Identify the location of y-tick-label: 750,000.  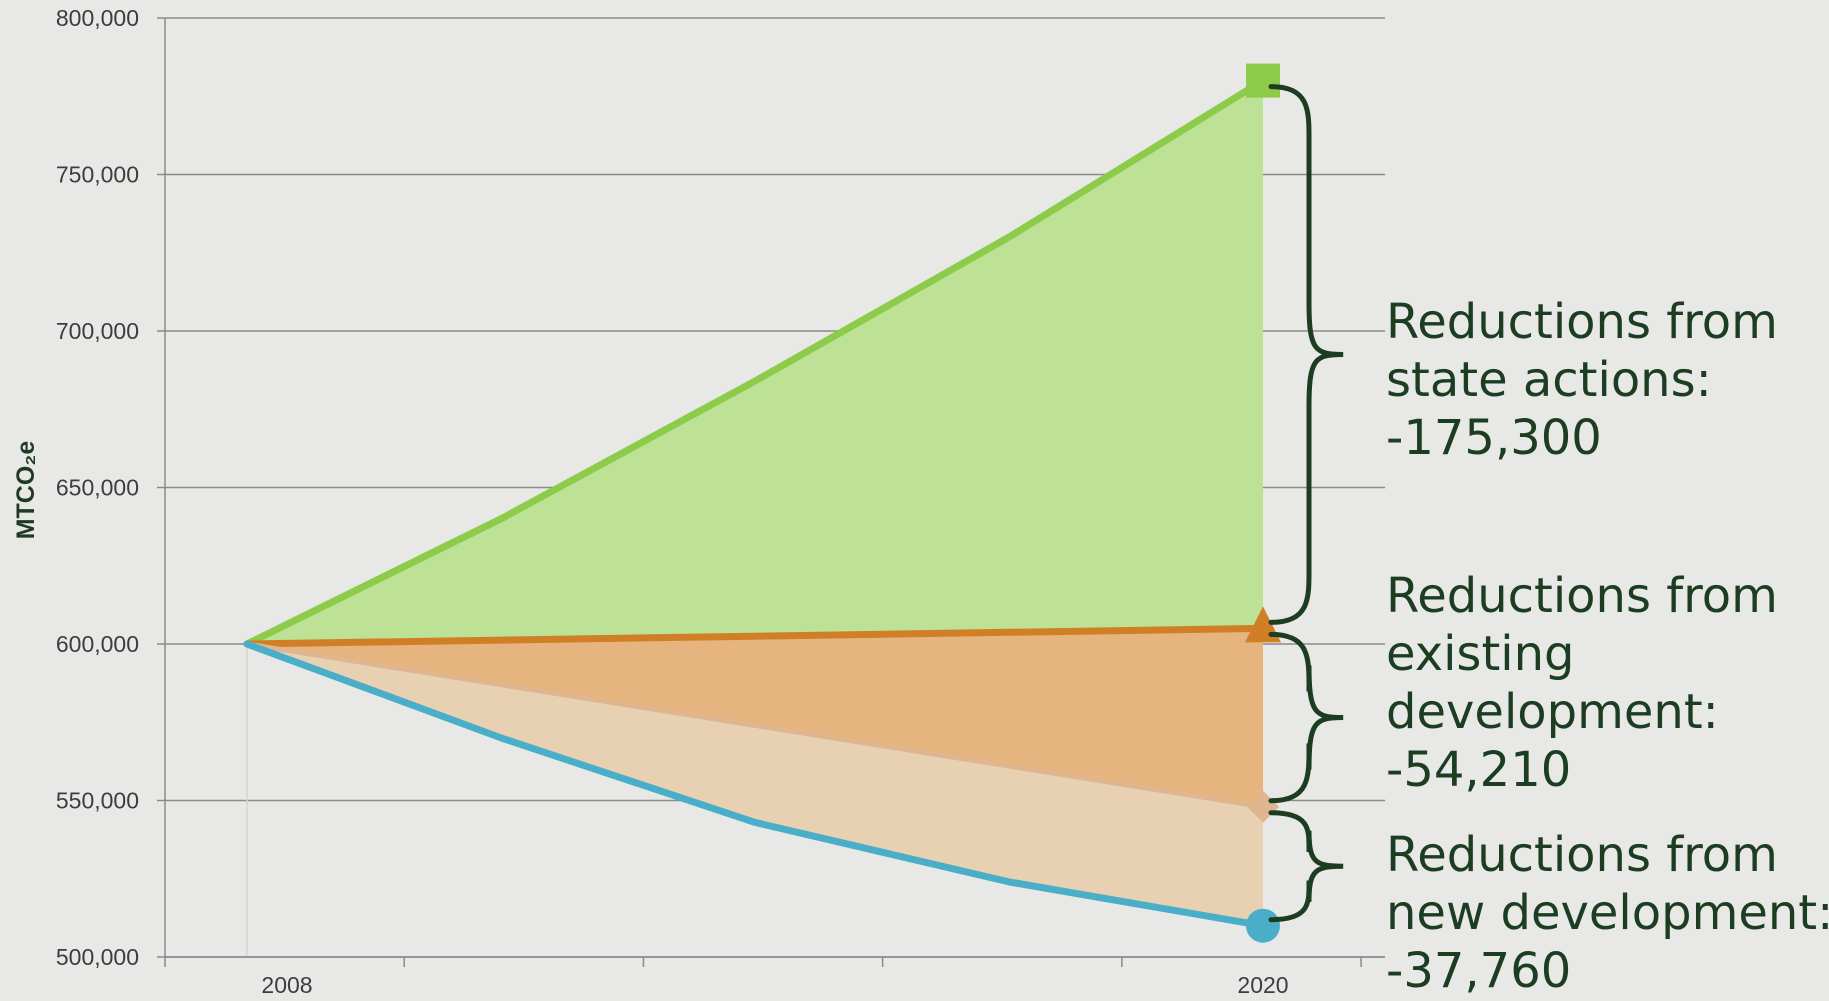
(97, 175).